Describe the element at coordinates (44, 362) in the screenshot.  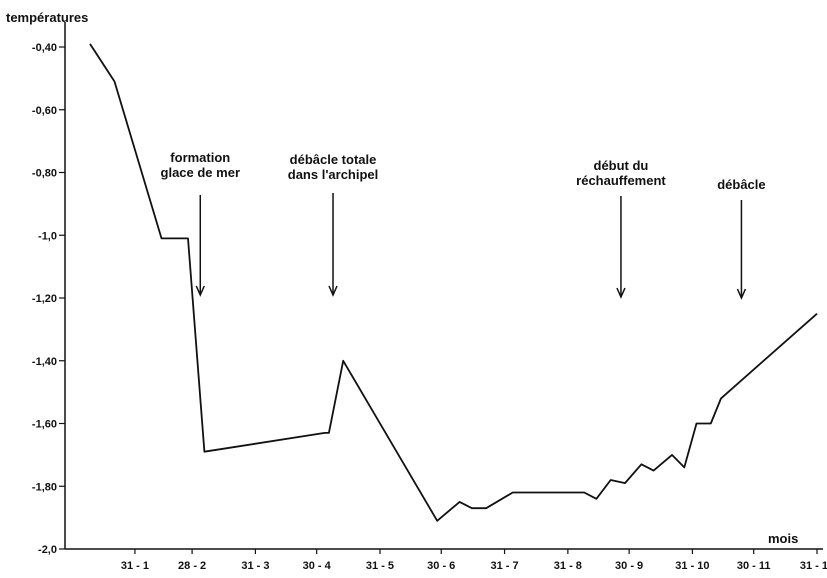
I see `y-tick-label: -1,40` at that location.